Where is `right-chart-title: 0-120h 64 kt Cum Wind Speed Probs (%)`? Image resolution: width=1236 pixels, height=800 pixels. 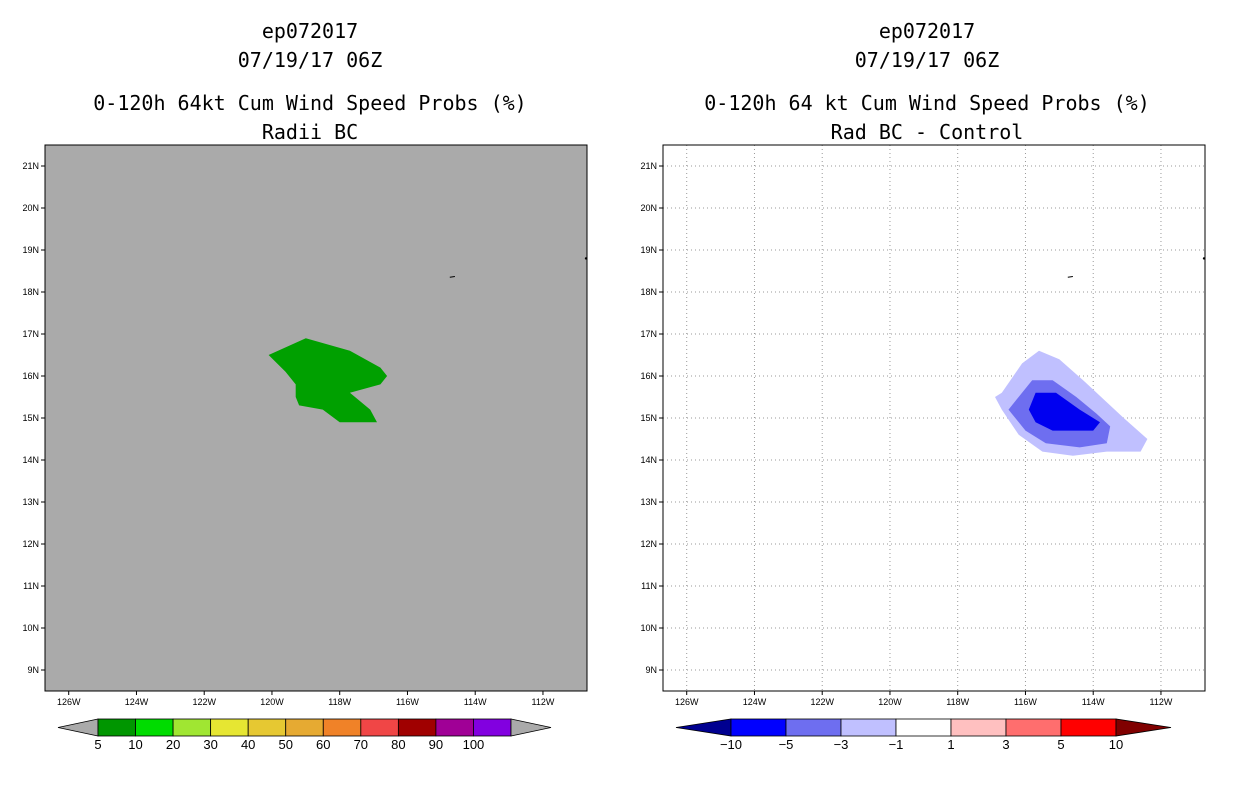
right-chart-title: 0-120h 64 kt Cum Wind Speed Probs (%) is located at coordinates (927, 103).